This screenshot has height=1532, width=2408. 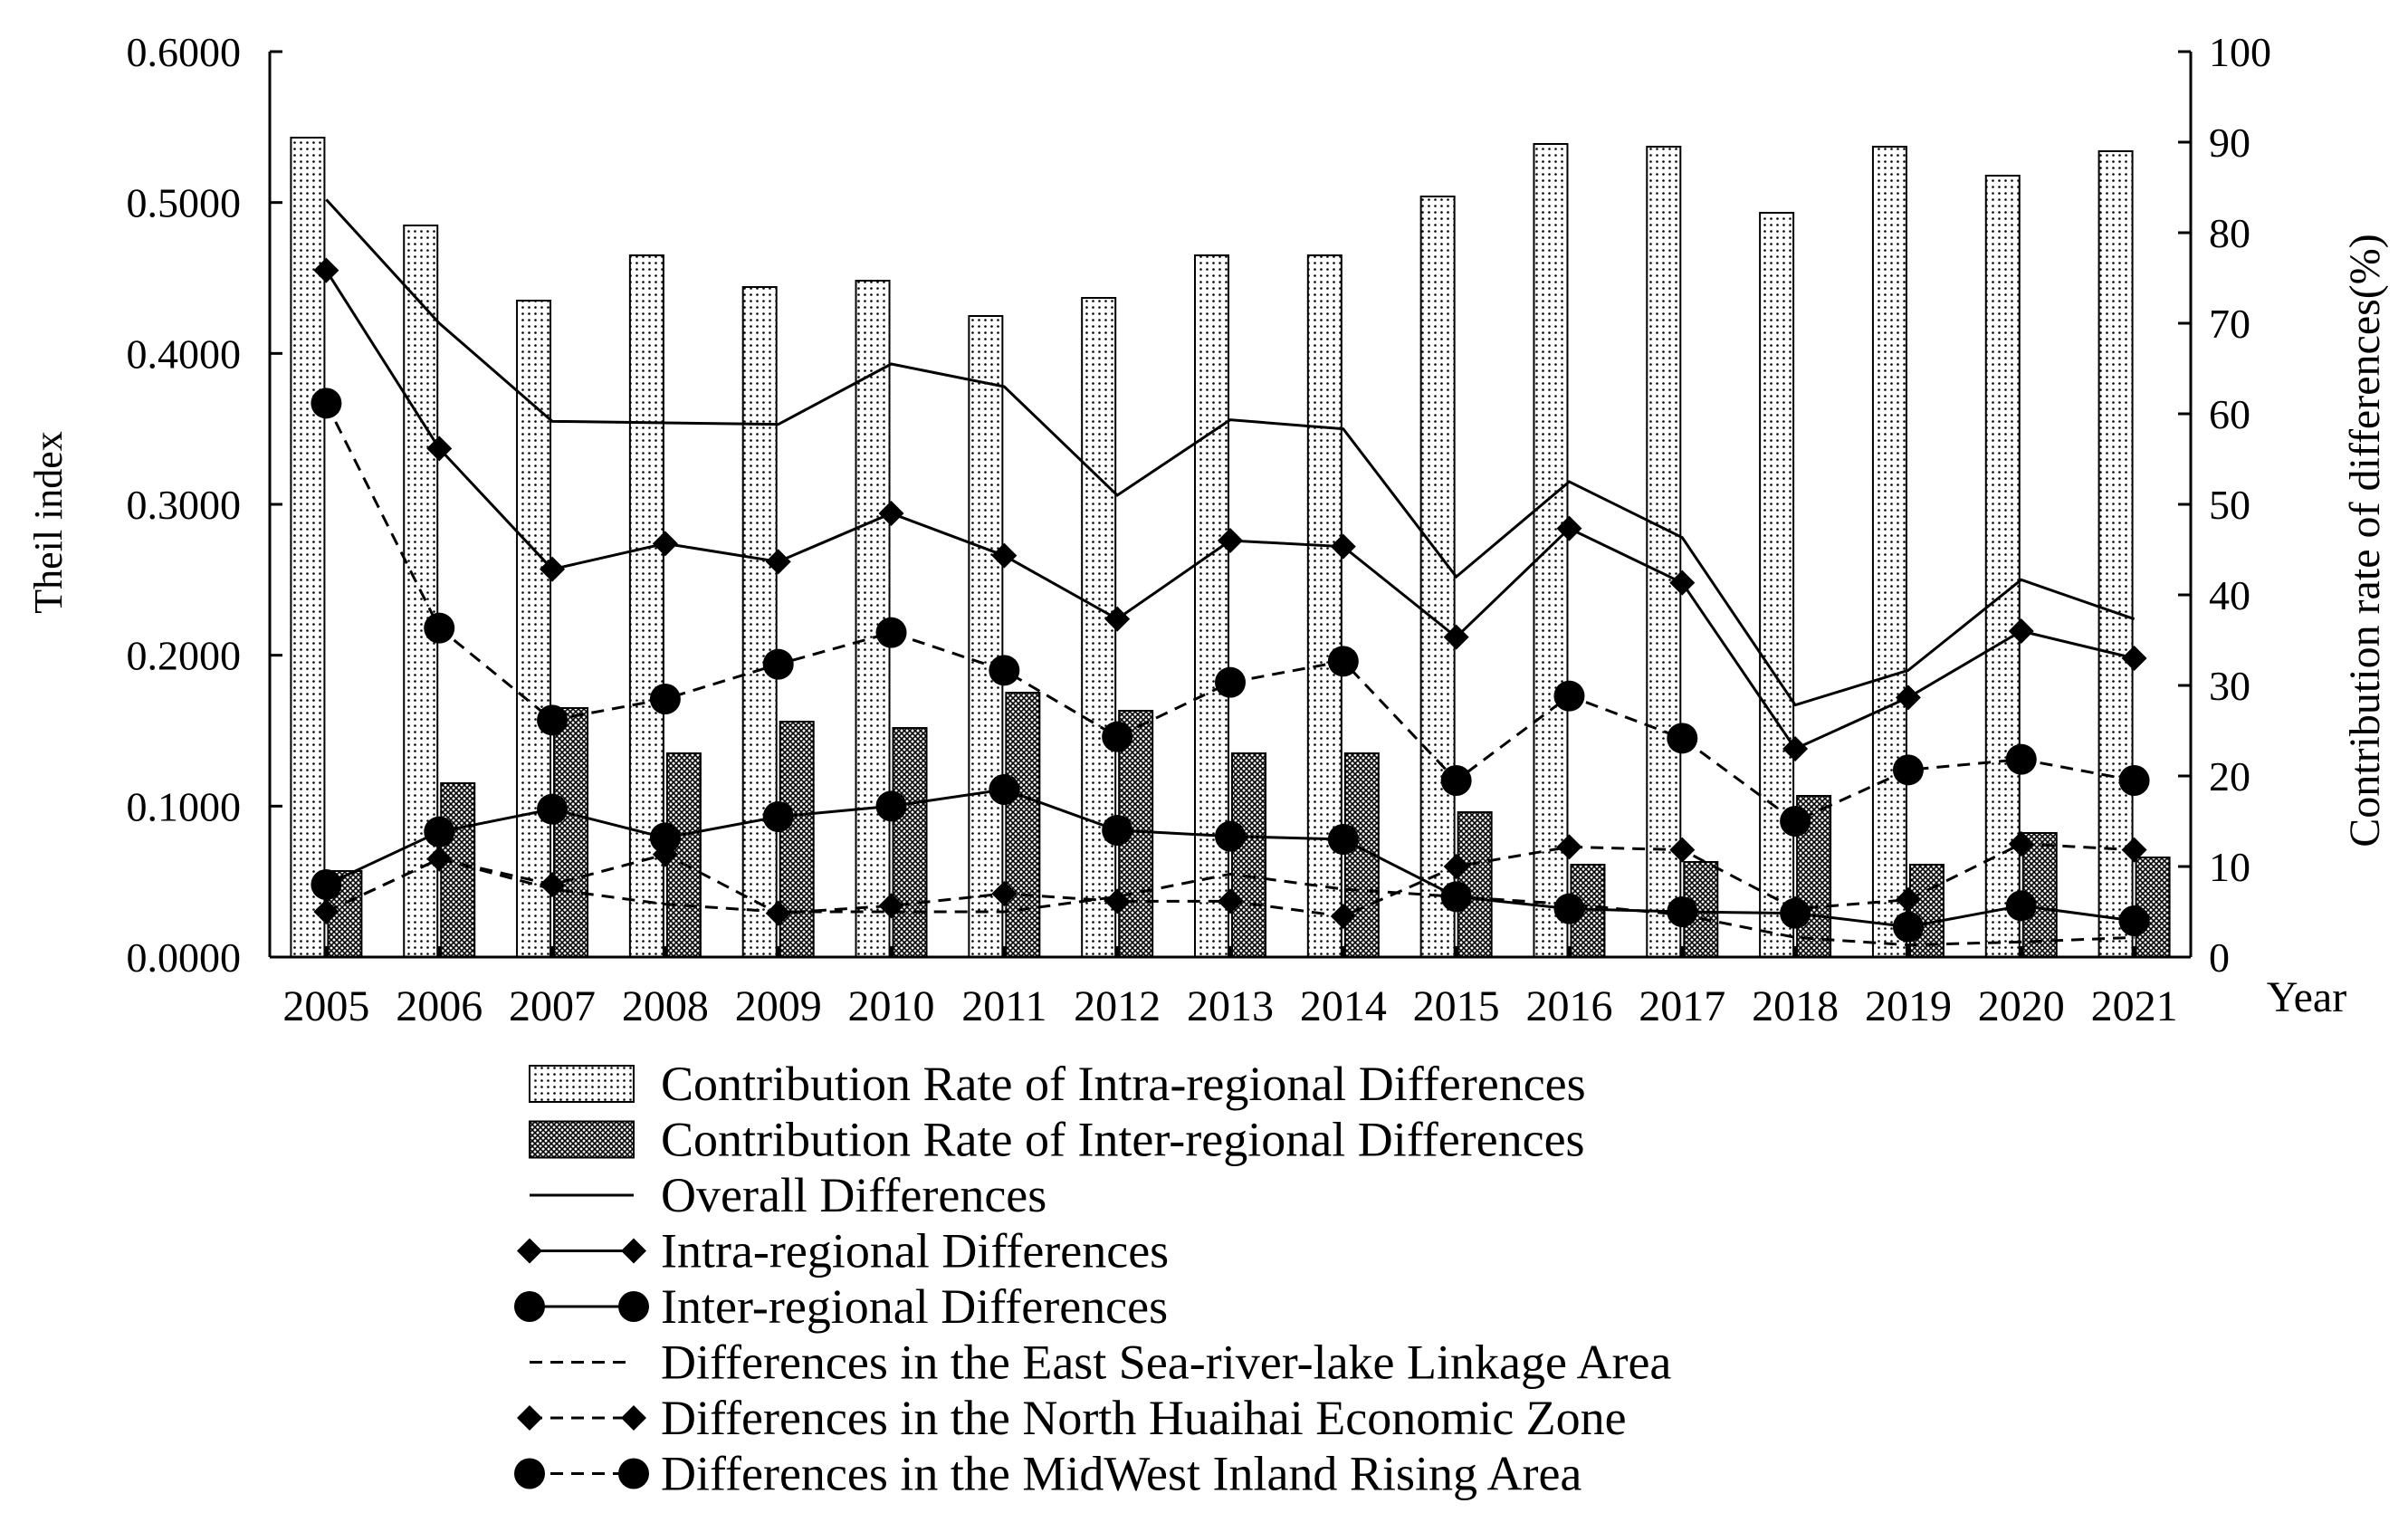 I want to click on marker-midwest-inland-2013, so click(x=1230, y=682).